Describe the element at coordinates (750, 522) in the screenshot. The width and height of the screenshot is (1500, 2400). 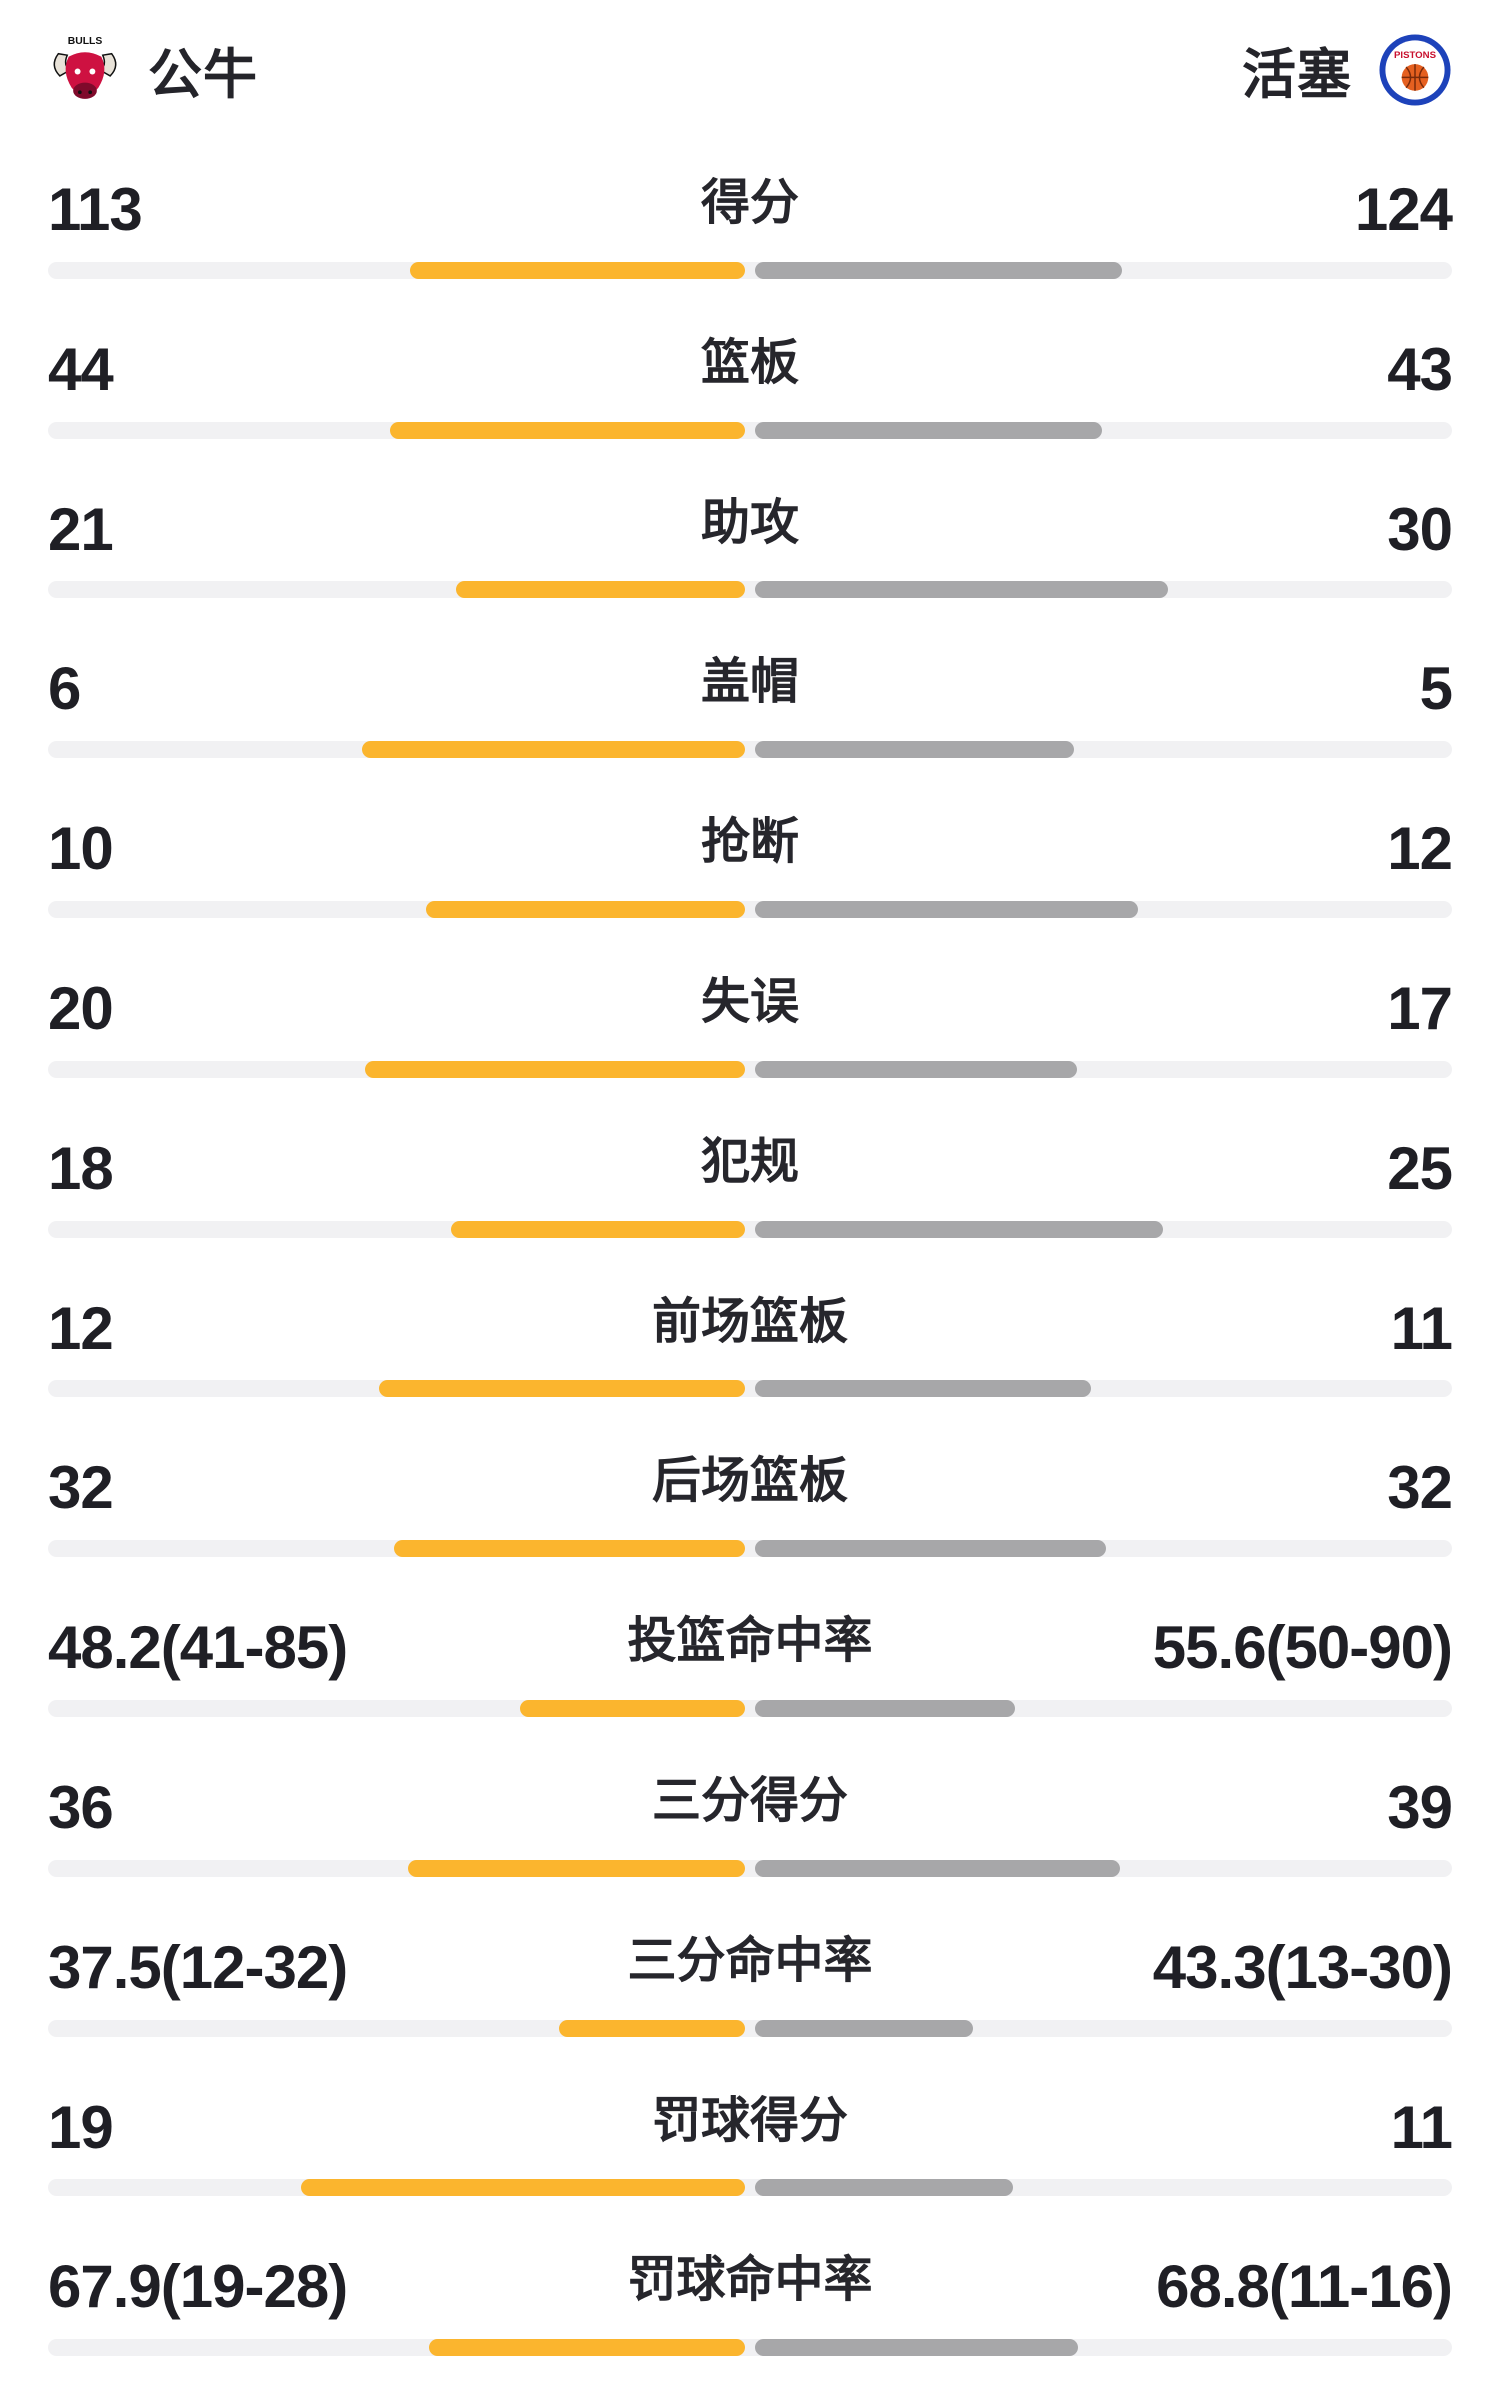
I see `stat-label: 助攻` at that location.